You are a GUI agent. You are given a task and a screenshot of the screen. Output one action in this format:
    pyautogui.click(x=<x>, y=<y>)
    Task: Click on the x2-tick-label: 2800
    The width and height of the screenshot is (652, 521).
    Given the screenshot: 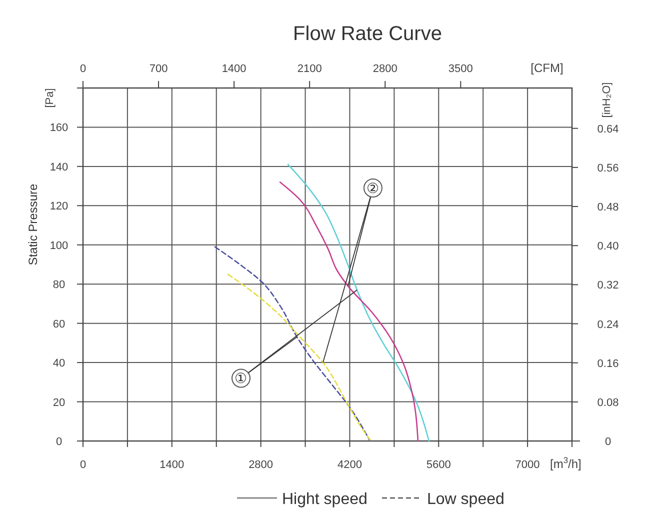 What is the action you would take?
    pyautogui.click(x=385, y=69)
    